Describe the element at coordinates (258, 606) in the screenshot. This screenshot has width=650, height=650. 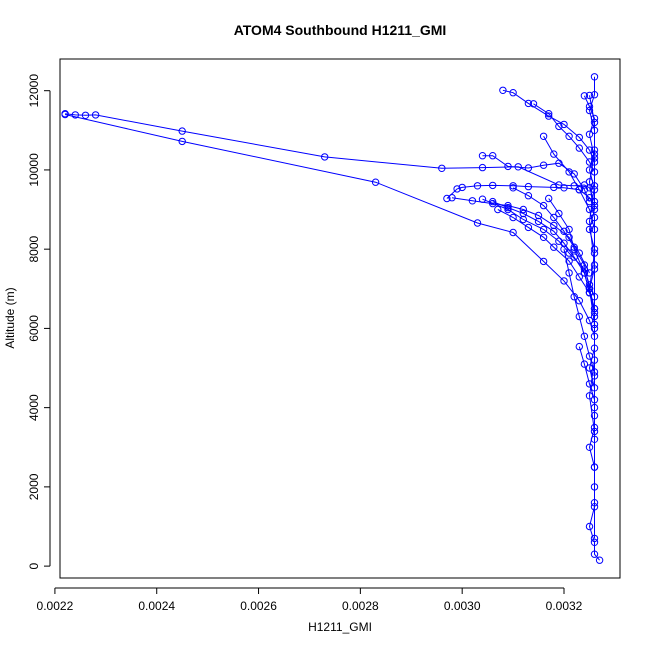
I see `x-tick-label: 0.0026` at that location.